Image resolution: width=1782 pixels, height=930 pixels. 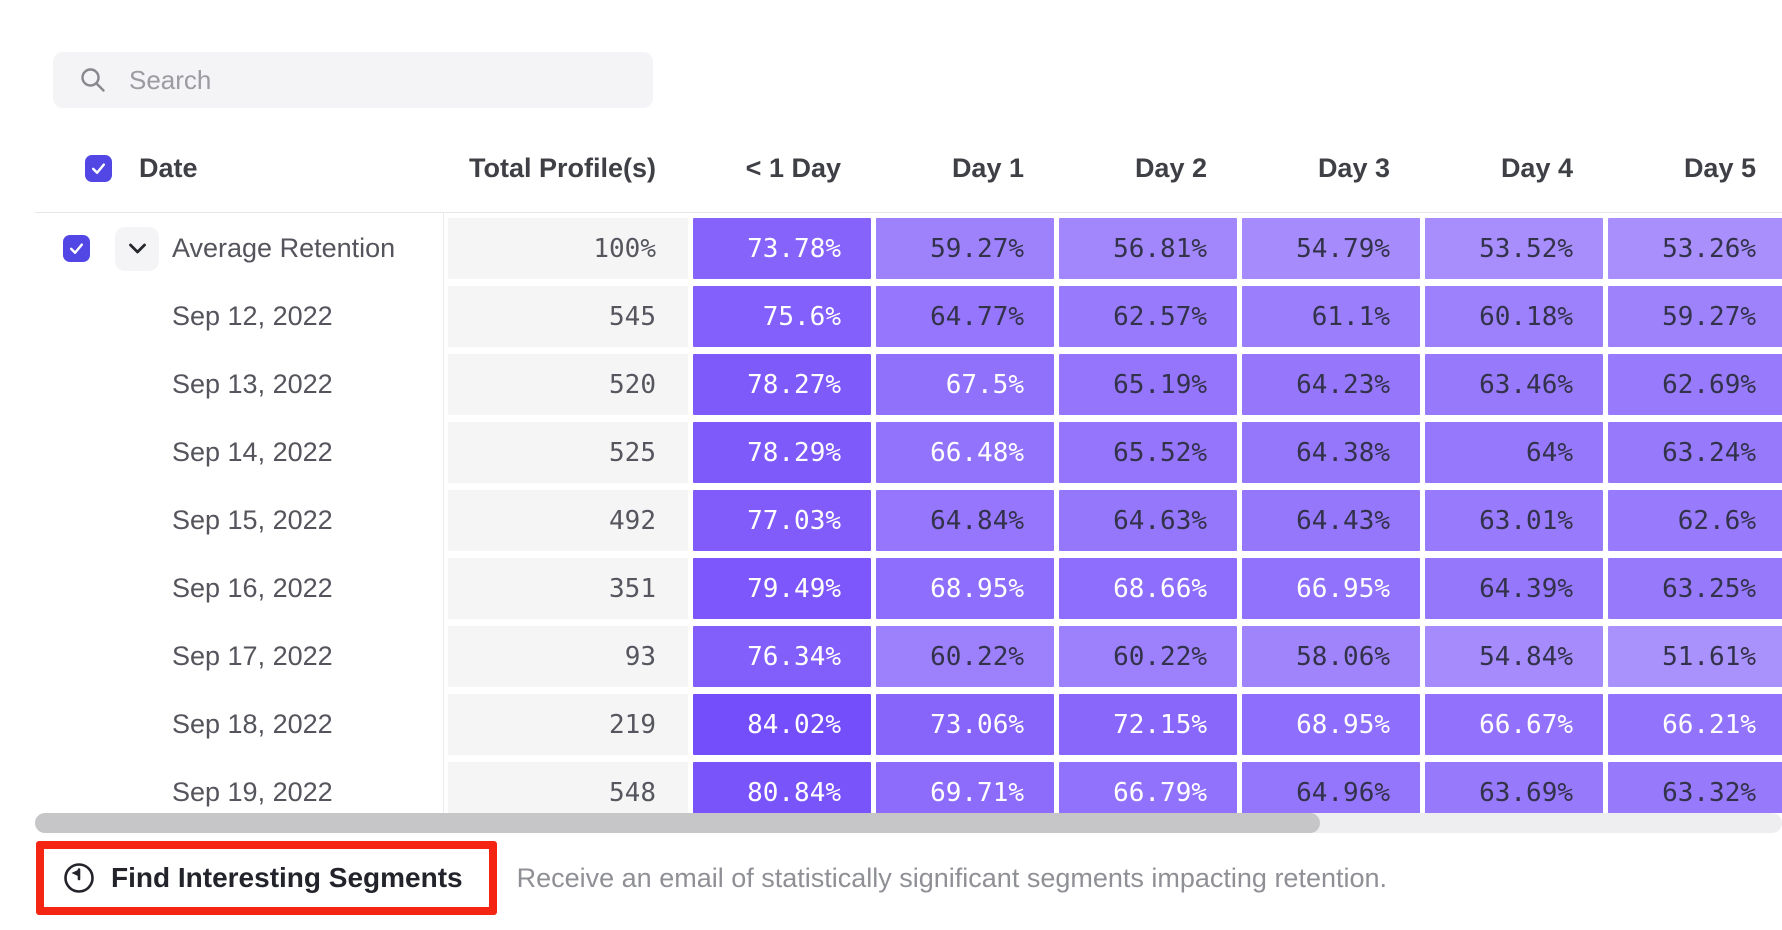 I want to click on retention-cell: 65.52%, so click(x=1148, y=452).